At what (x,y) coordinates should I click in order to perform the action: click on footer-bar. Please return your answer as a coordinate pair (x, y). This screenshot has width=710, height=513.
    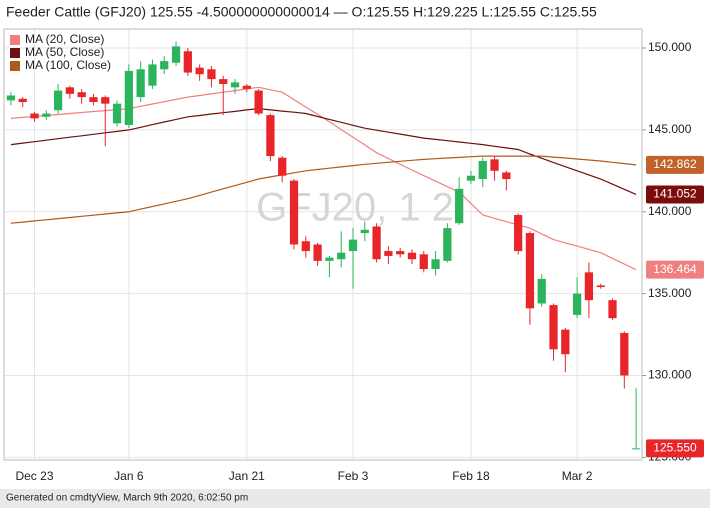
    Looking at the image, I should click on (355, 498).